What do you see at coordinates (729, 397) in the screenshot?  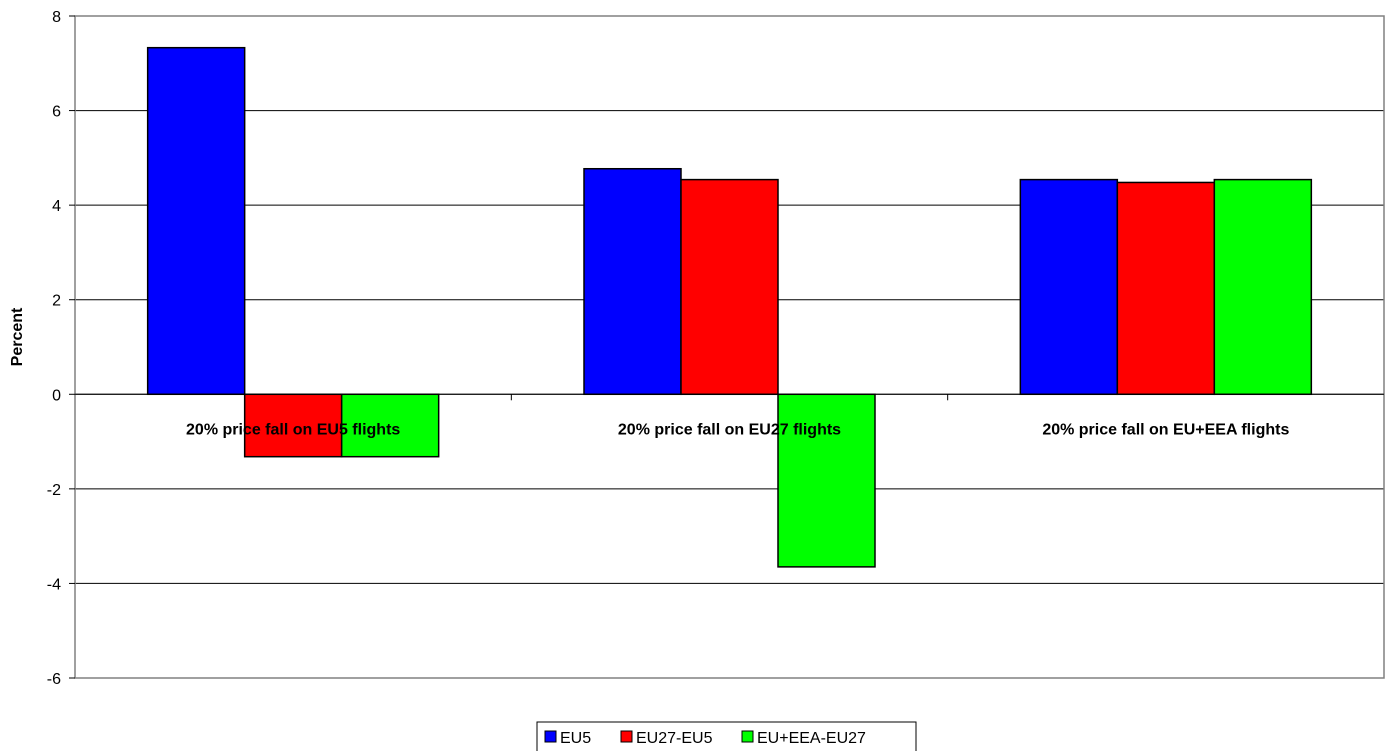 I see `zero-axis` at bounding box center [729, 397].